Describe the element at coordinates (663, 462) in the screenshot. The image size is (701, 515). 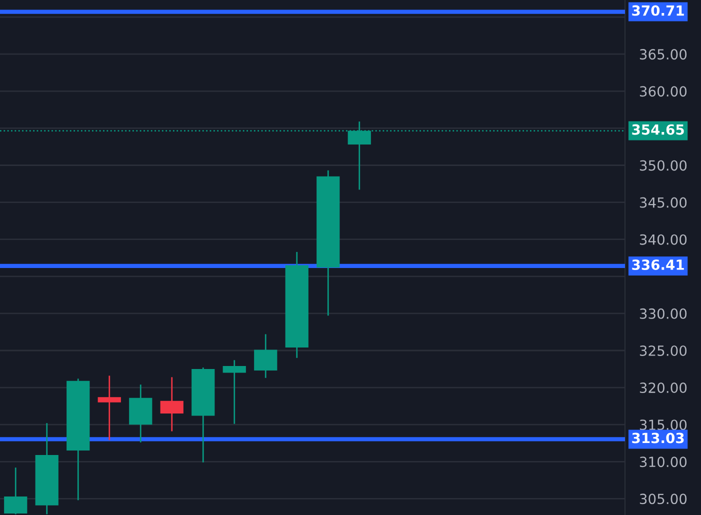
I see `y-tick-label: 310.00` at that location.